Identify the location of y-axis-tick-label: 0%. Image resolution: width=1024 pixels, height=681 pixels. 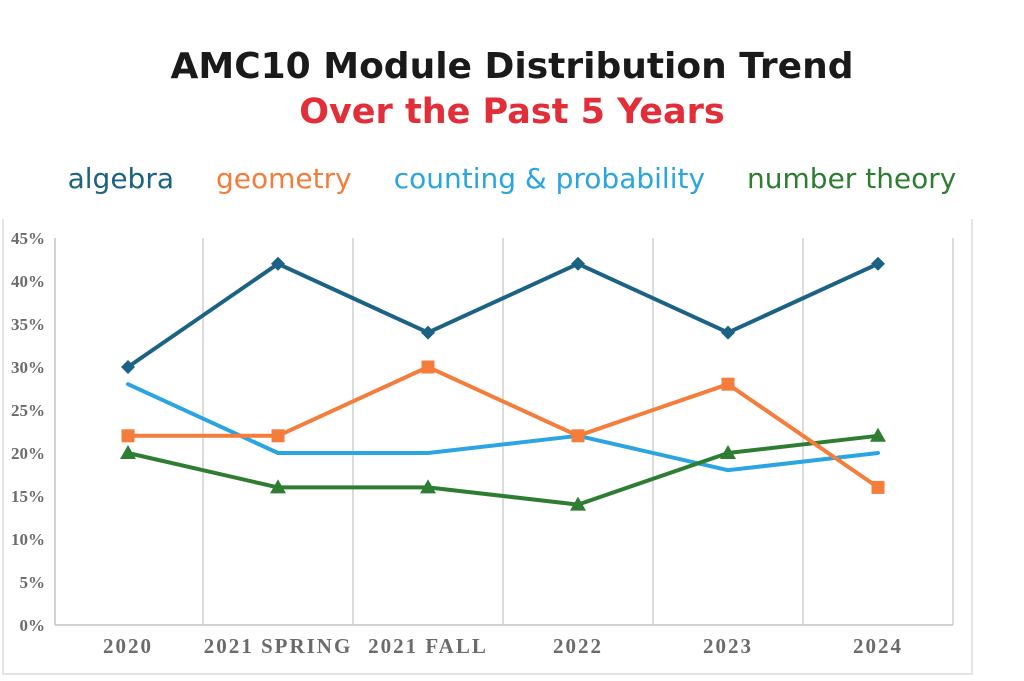
(33, 625).